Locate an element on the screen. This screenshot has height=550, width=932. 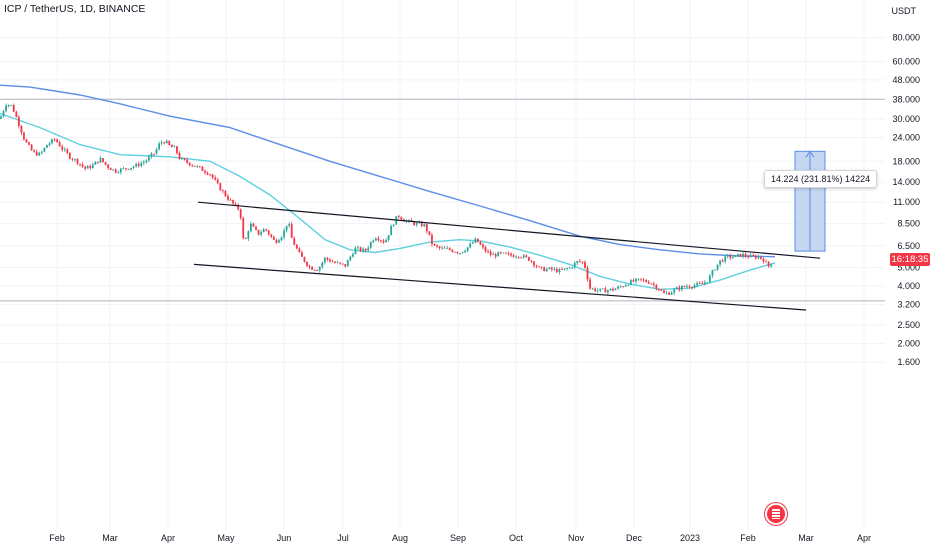
time-tick-label: Nov is located at coordinates (576, 538).